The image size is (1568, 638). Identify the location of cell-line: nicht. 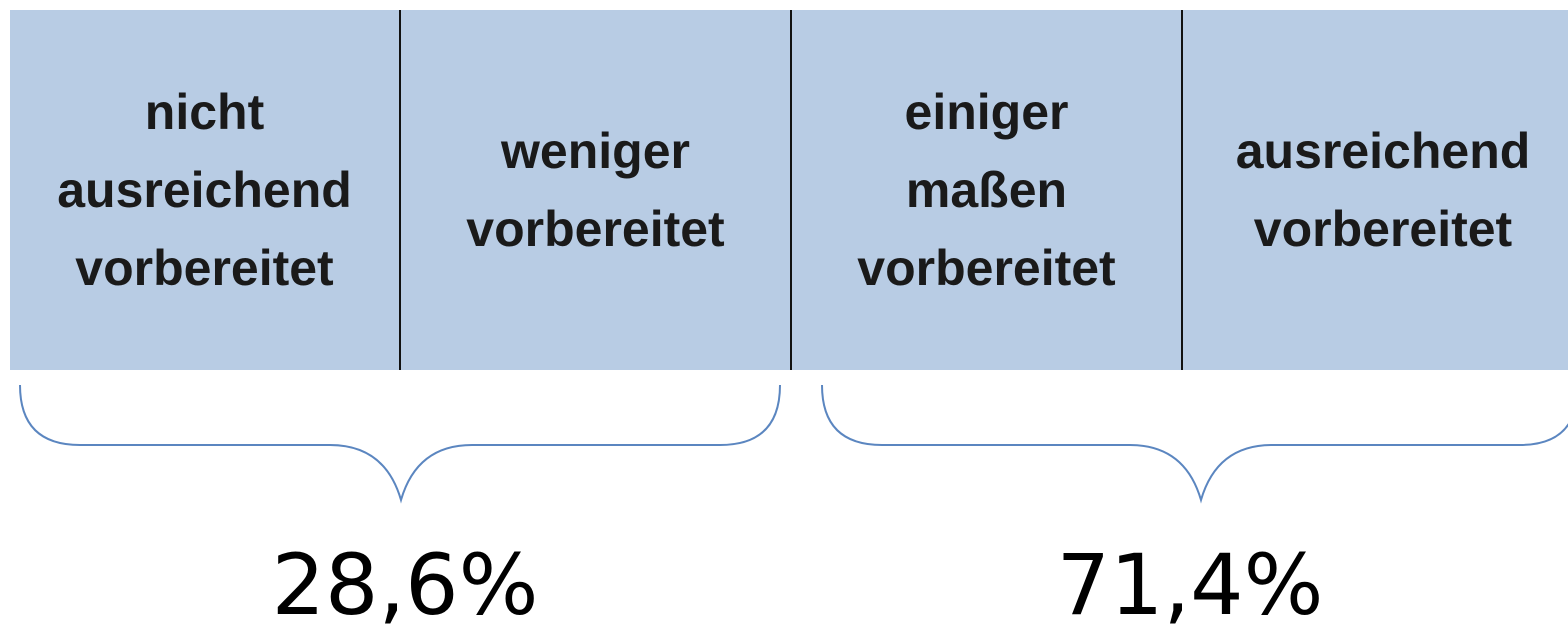
(204, 112).